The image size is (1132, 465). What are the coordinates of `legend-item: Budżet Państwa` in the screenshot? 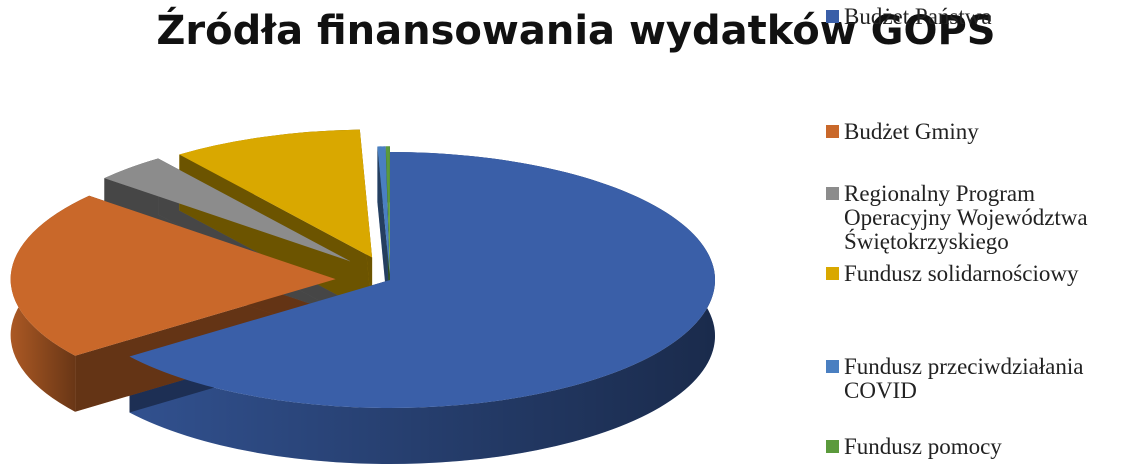 It's located at (977, 17).